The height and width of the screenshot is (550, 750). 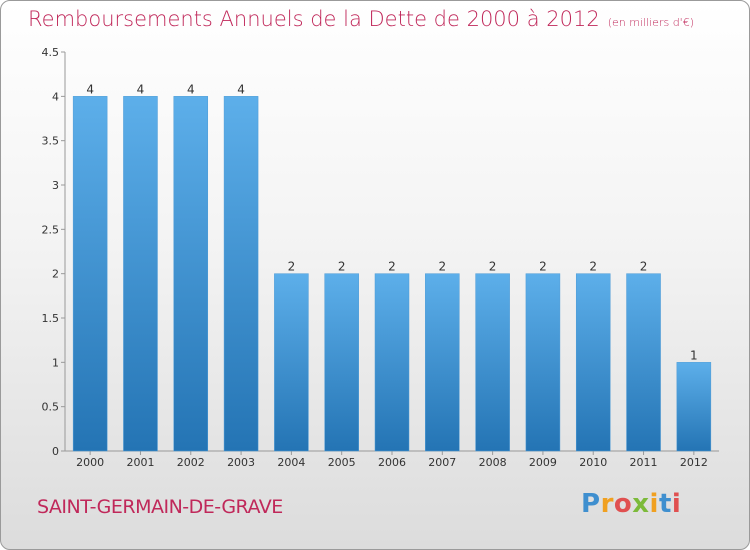 What do you see at coordinates (291, 462) in the screenshot?
I see `x-tick-label: 2004` at bounding box center [291, 462].